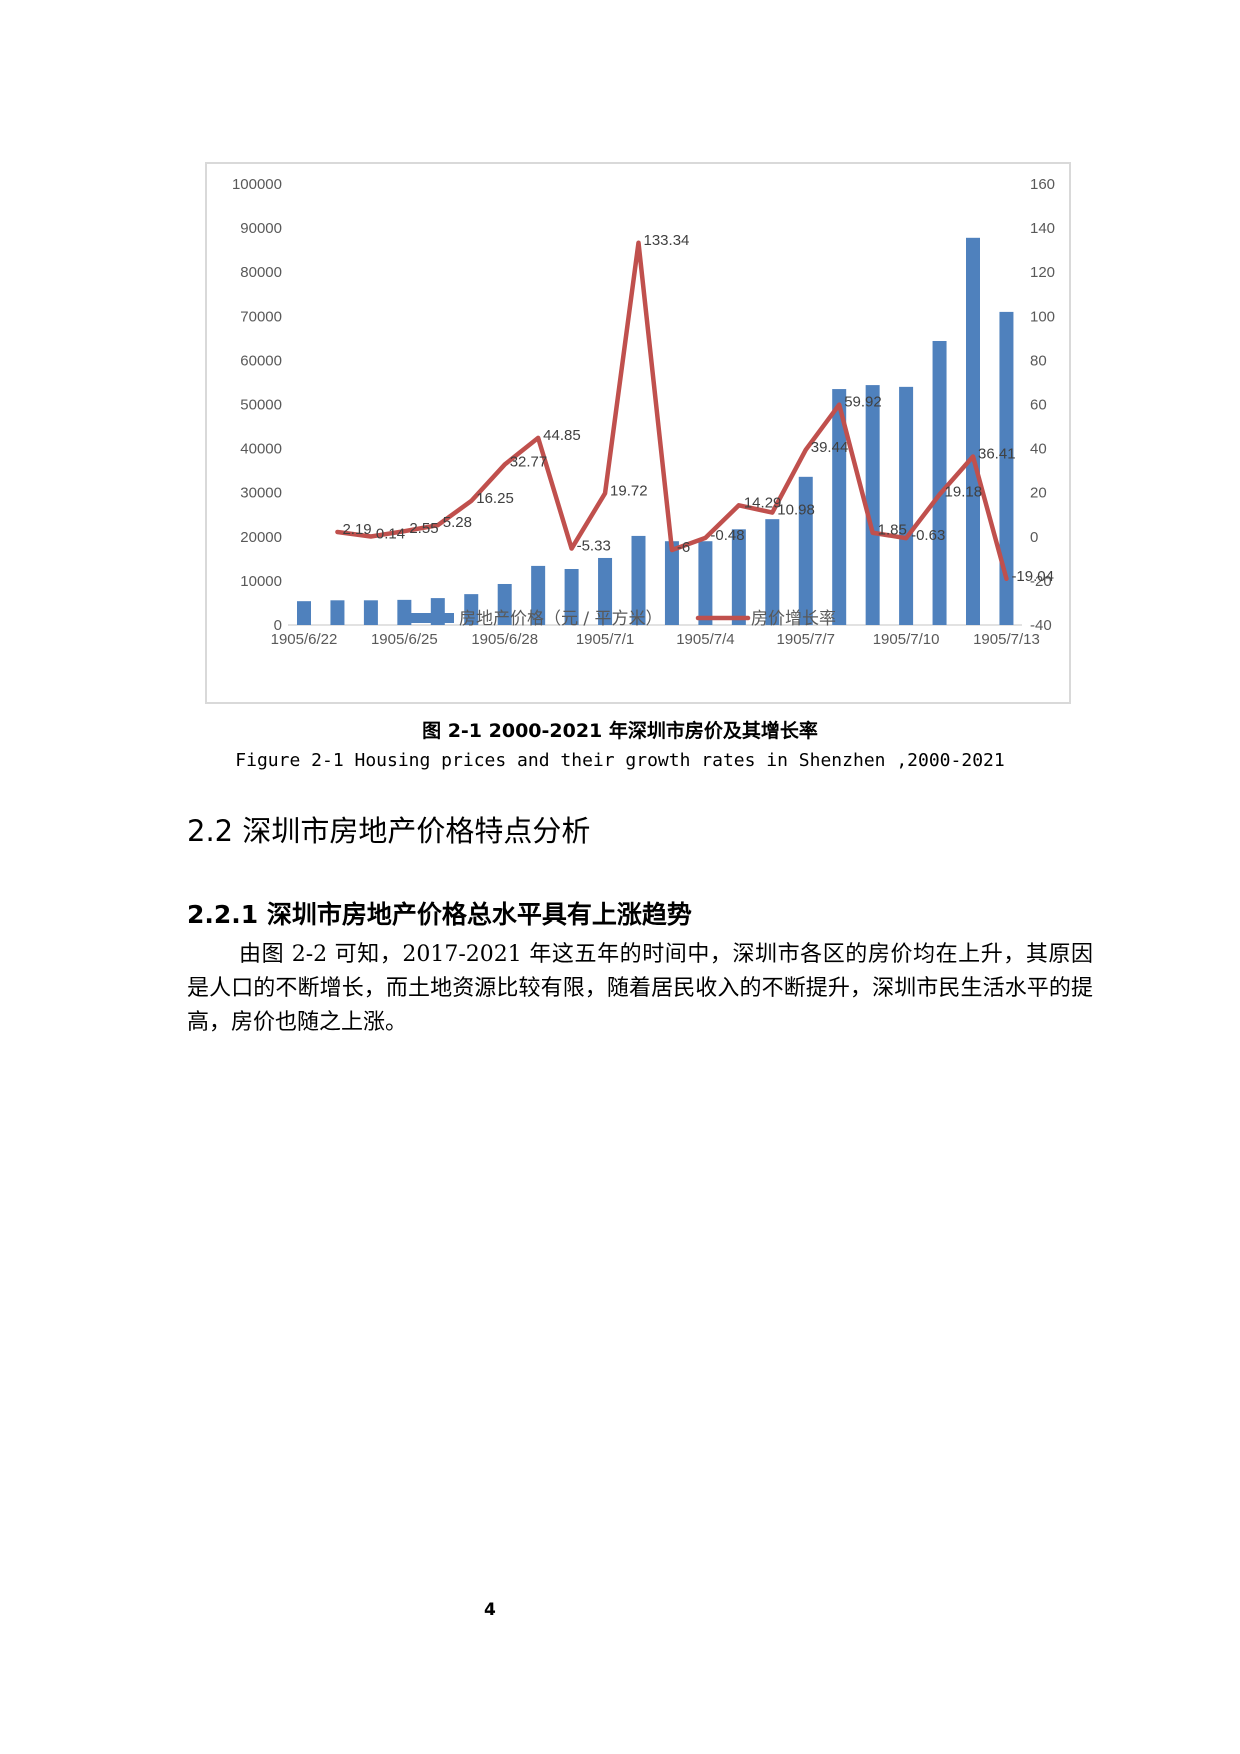  What do you see at coordinates (278, 625) in the screenshot?
I see `left-axis-tick: 0` at bounding box center [278, 625].